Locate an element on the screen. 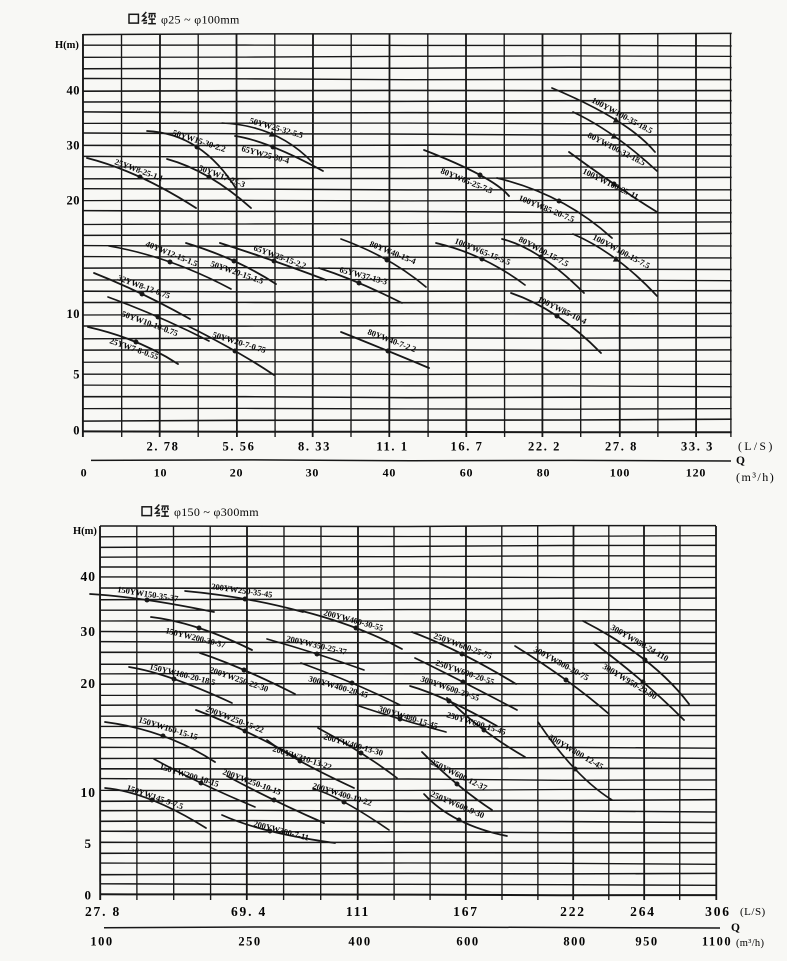 The image size is (787, 961). svg-text: 80 is located at coordinates (544, 473).